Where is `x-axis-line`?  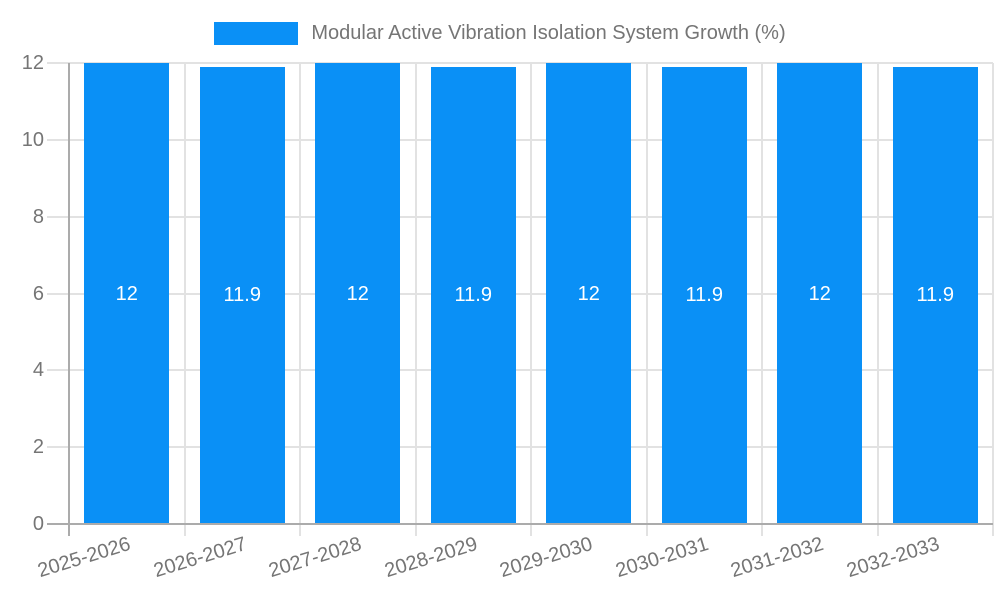
x-axis-line is located at coordinates (520, 524).